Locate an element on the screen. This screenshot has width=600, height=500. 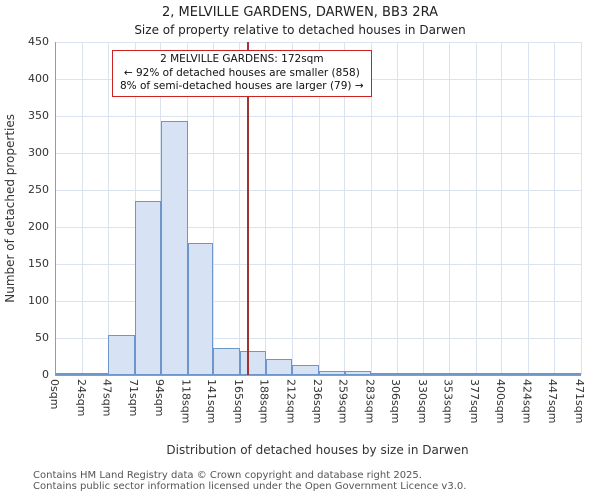
x-tick-label: 24sqm is located at coordinates (81, 398).